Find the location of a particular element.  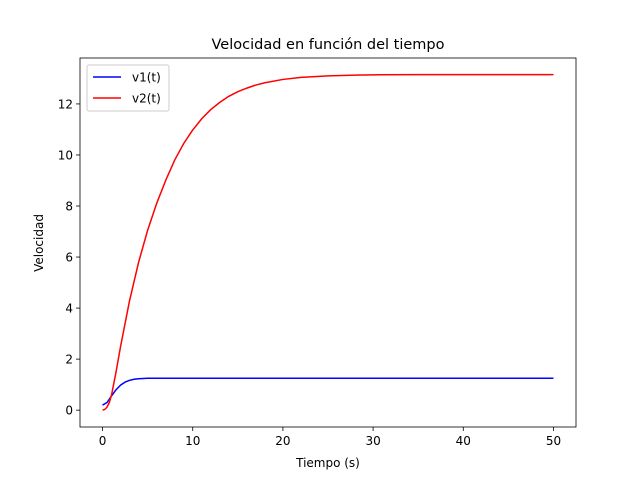

x-axis-label: Tiempo (s) is located at coordinates (327, 463).